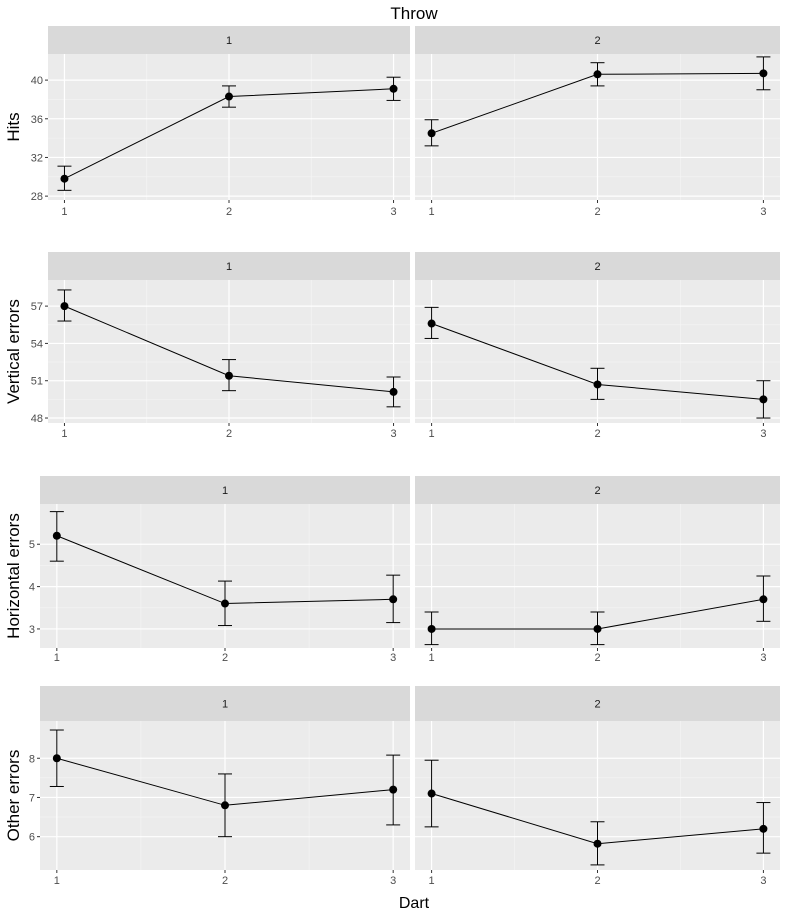  Describe the element at coordinates (229, 346) in the screenshot. I see `facet-panel-2-1: 1 1 2 3` at that location.